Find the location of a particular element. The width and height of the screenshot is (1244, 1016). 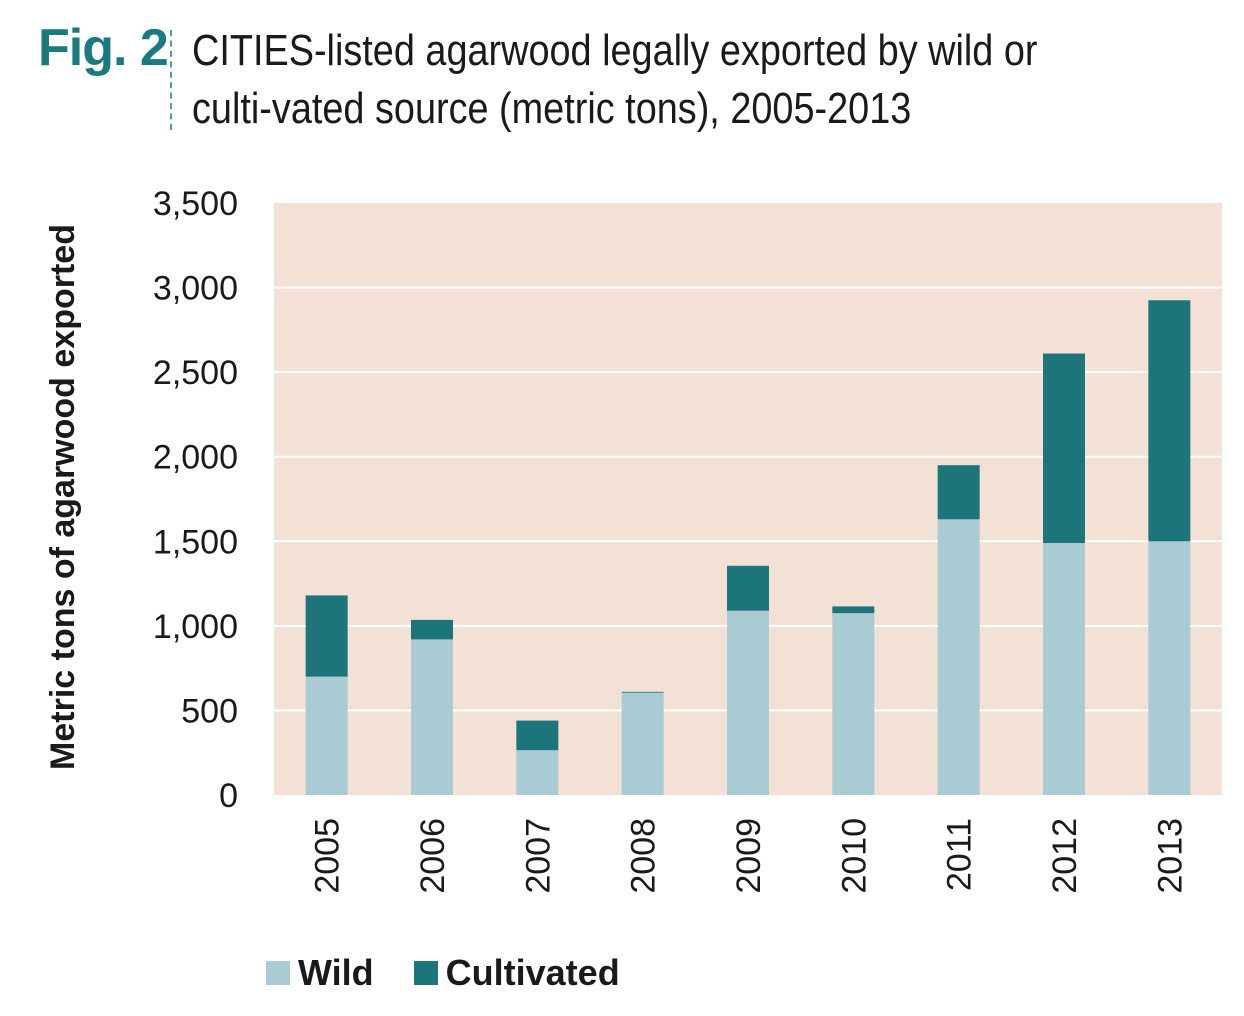

y-tick-label: 3,000 is located at coordinates (195, 289).